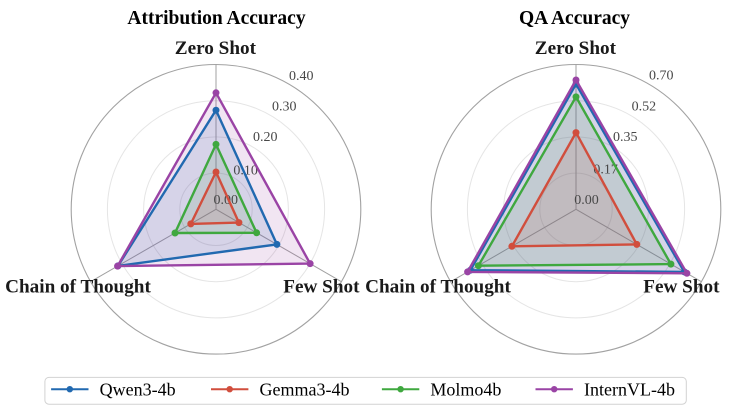 Image resolution: width=731 pixels, height=417 pixels. What do you see at coordinates (586, 200) in the screenshot?
I see `svg-text: 0.00` at bounding box center [586, 200].